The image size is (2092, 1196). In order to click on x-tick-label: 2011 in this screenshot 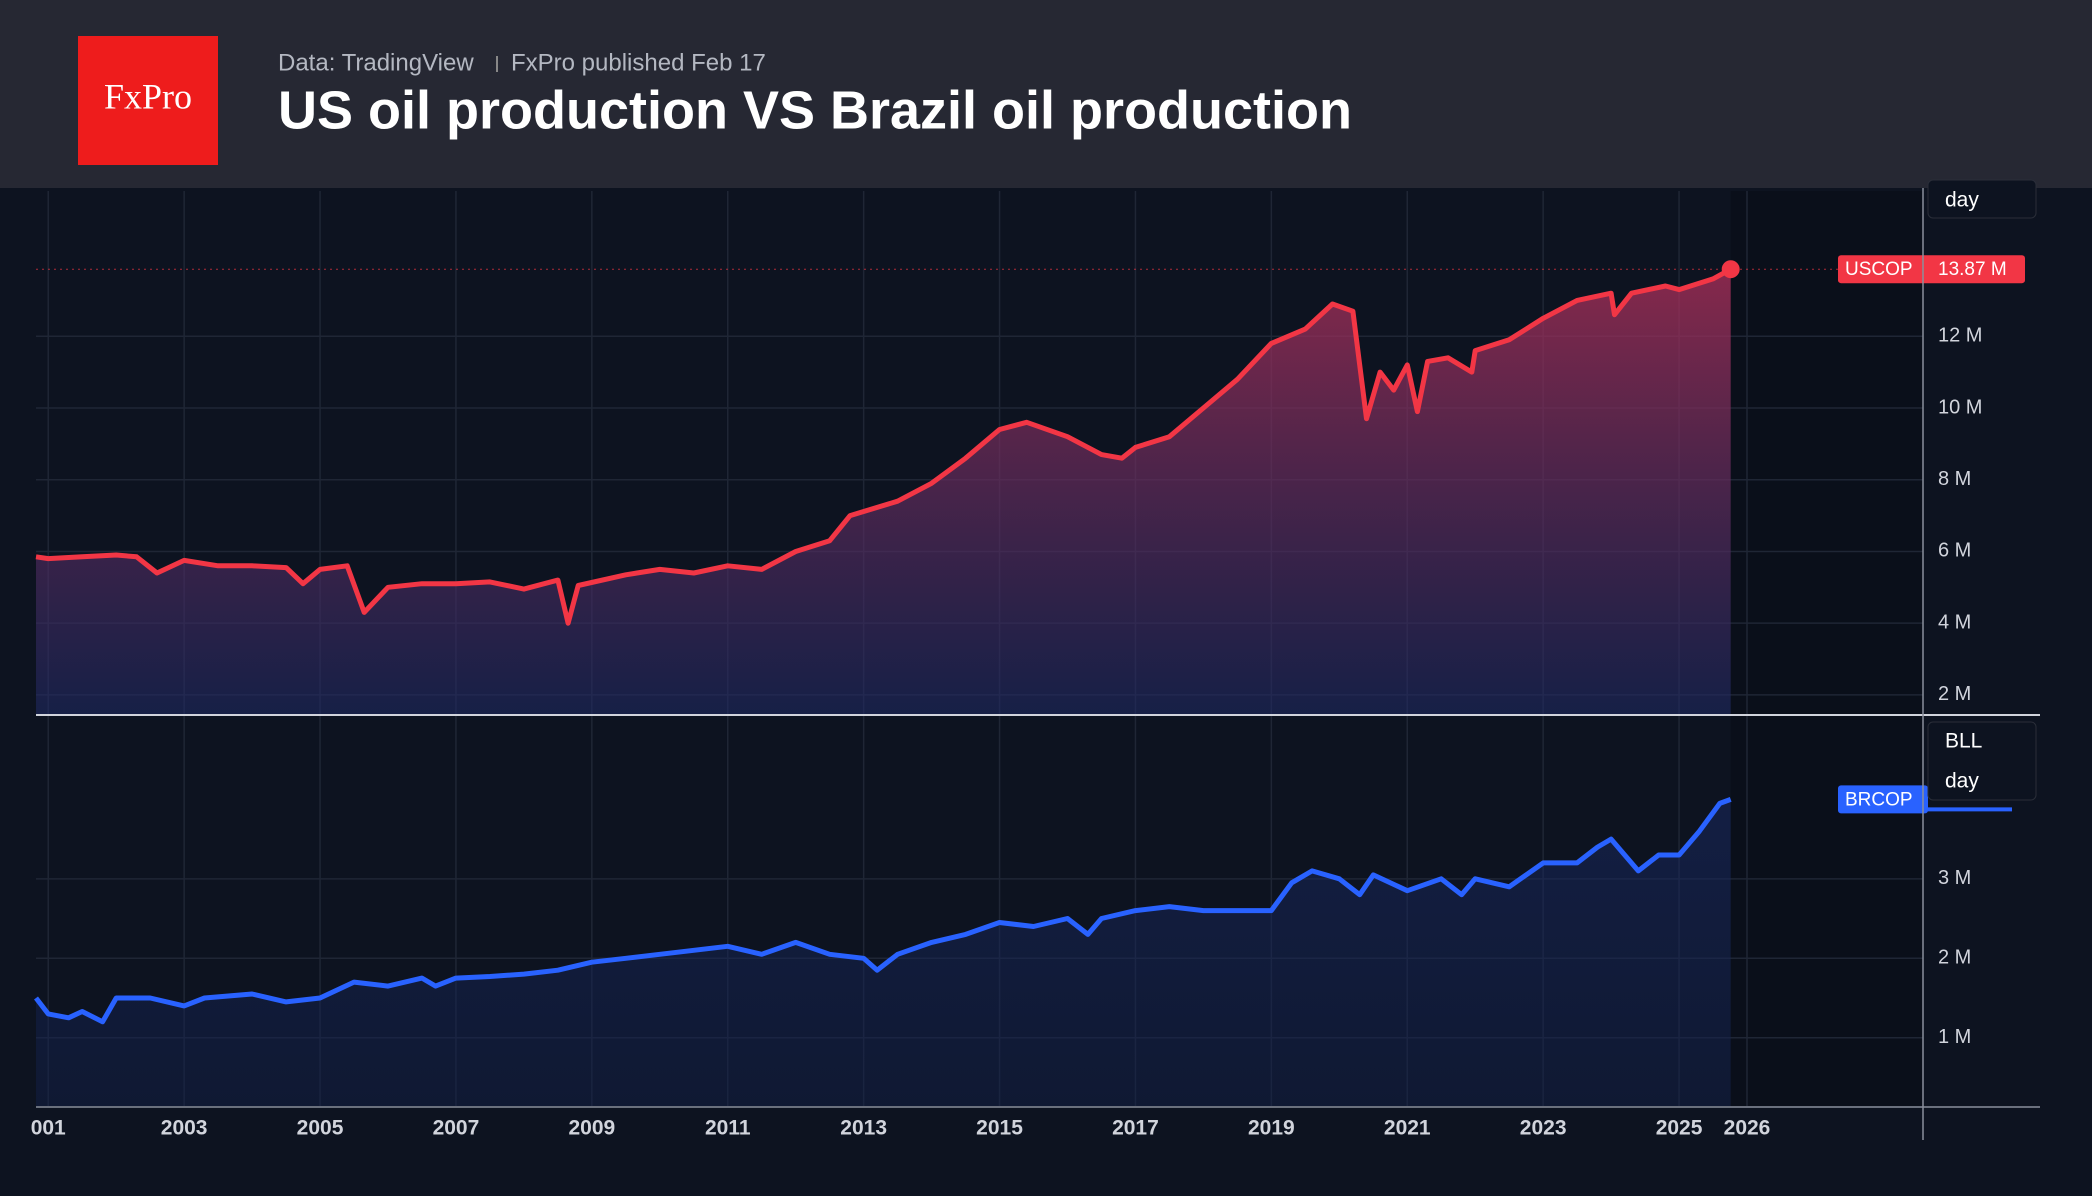, I will do `click(728, 1128)`.